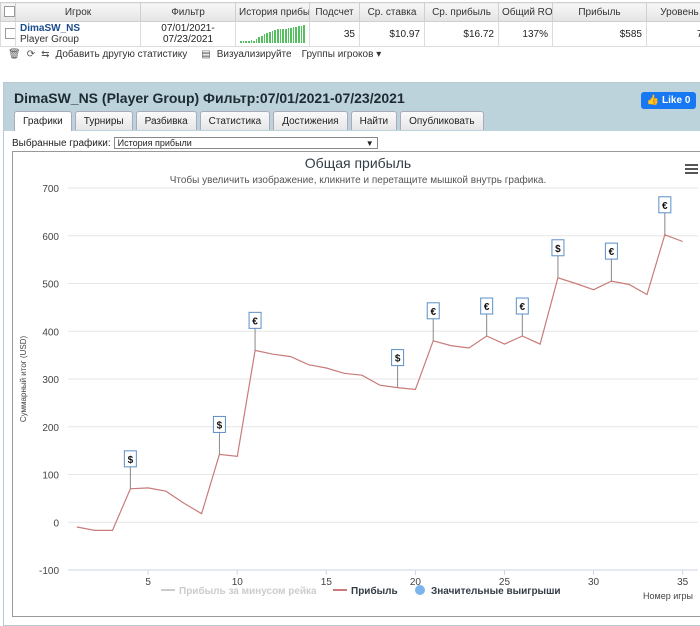 The image size is (700, 626). Describe the element at coordinates (668, 596) in the screenshot. I see `x-axis-label: Номер игры` at that location.